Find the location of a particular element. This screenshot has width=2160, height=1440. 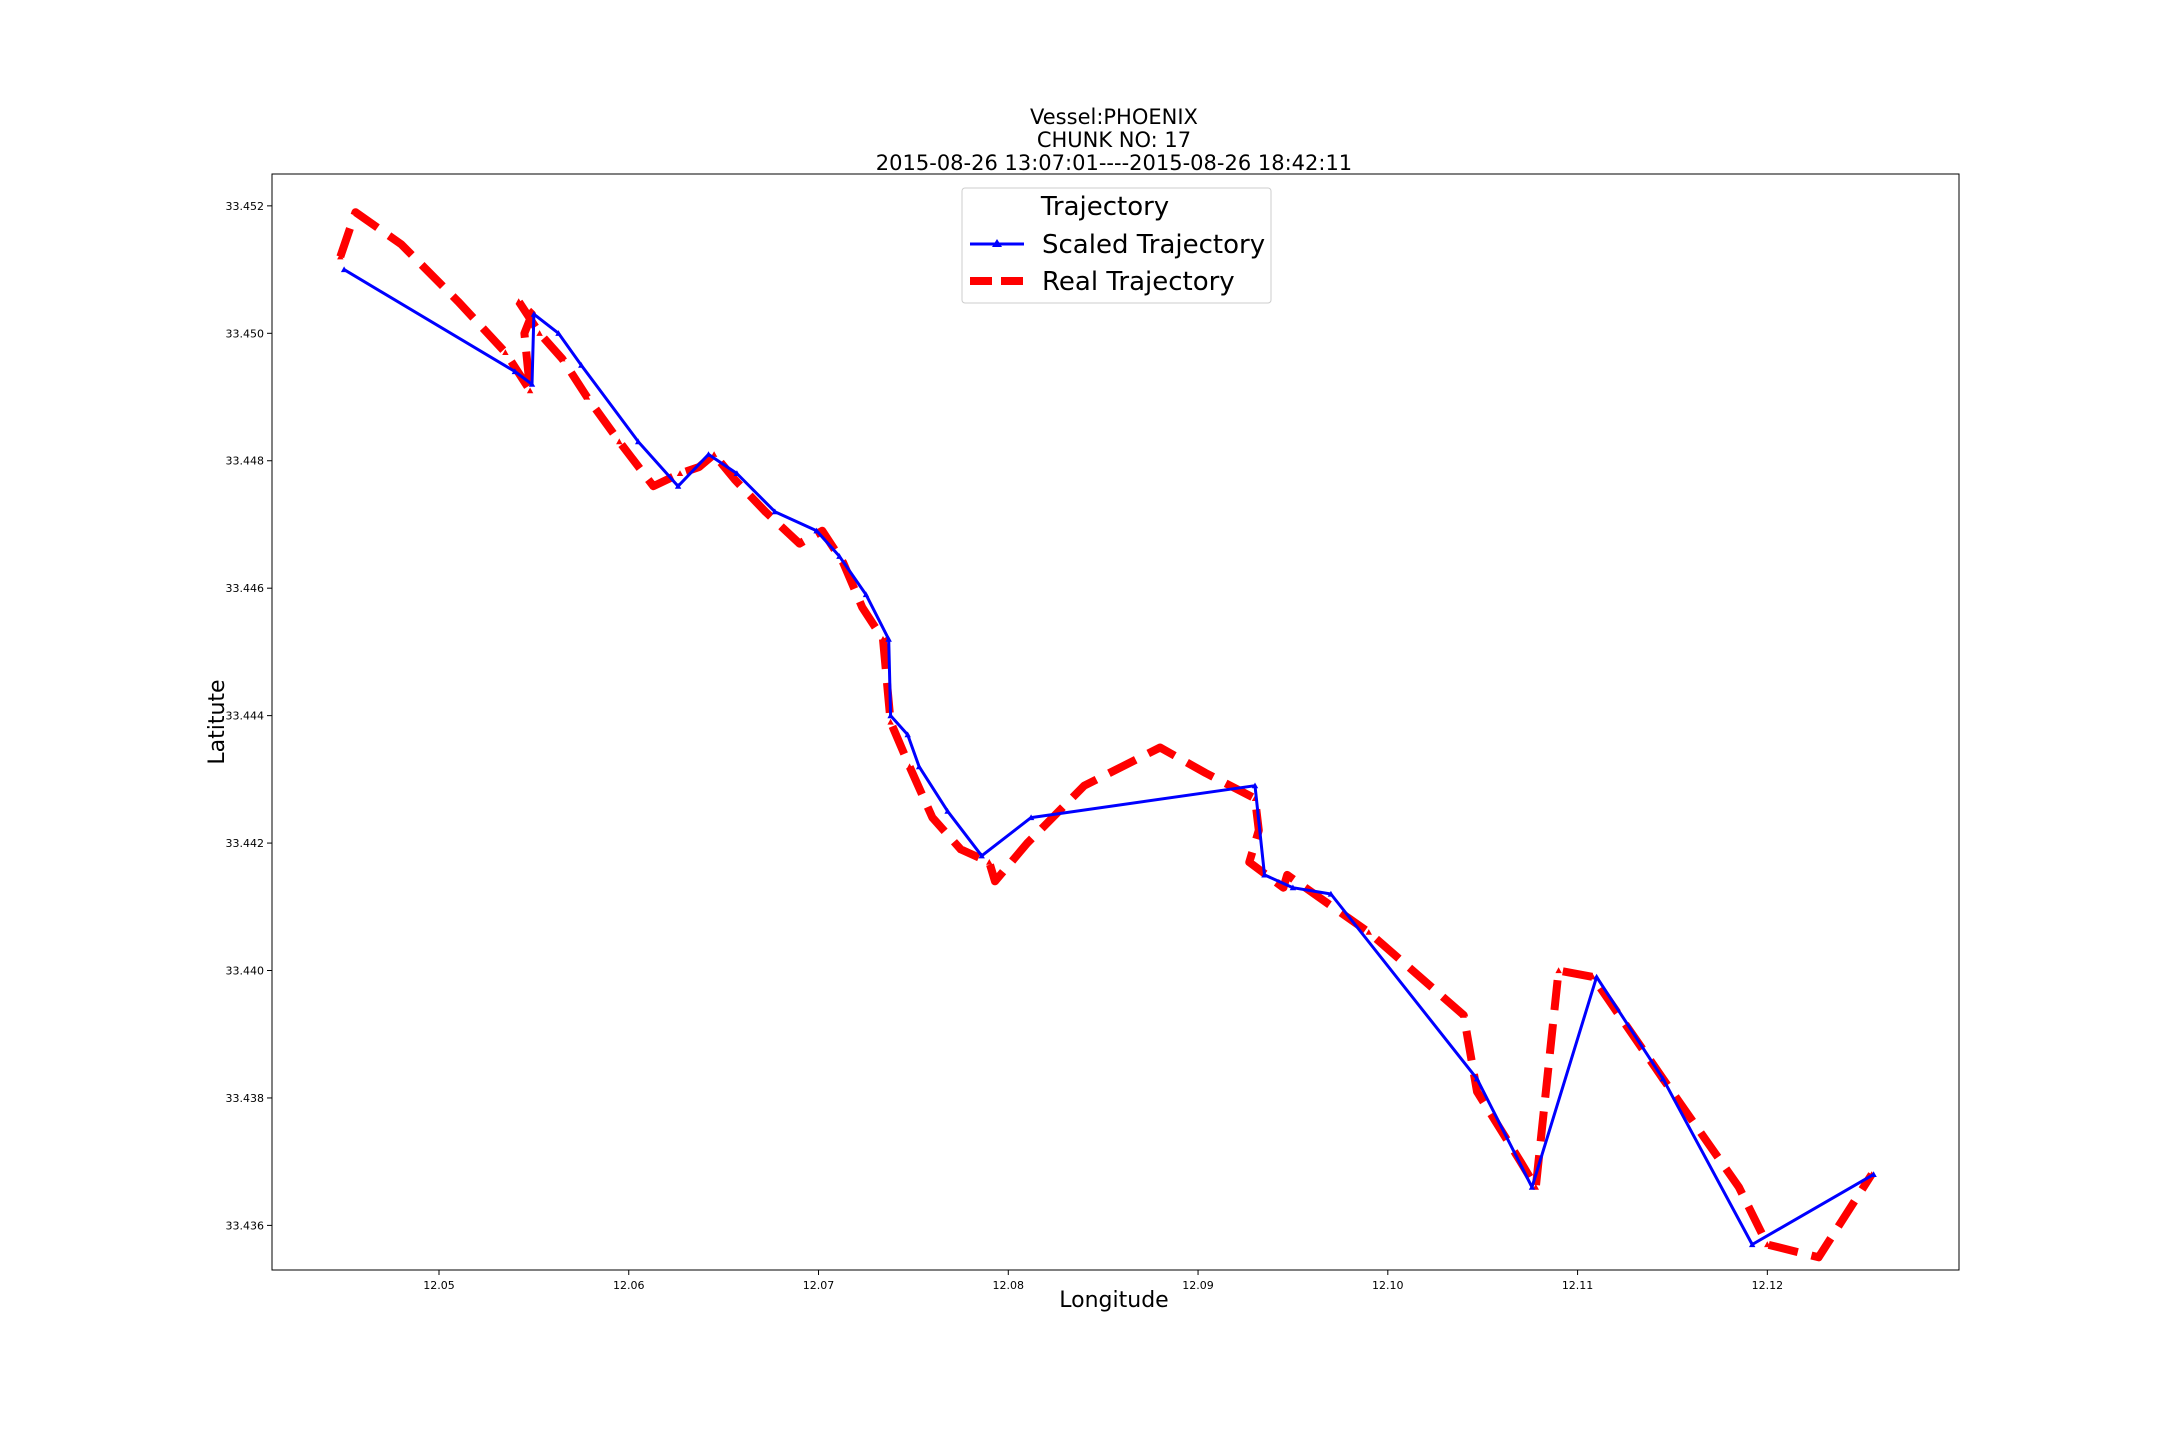

x-tick-label: 12.07 is located at coordinates (819, 1285).